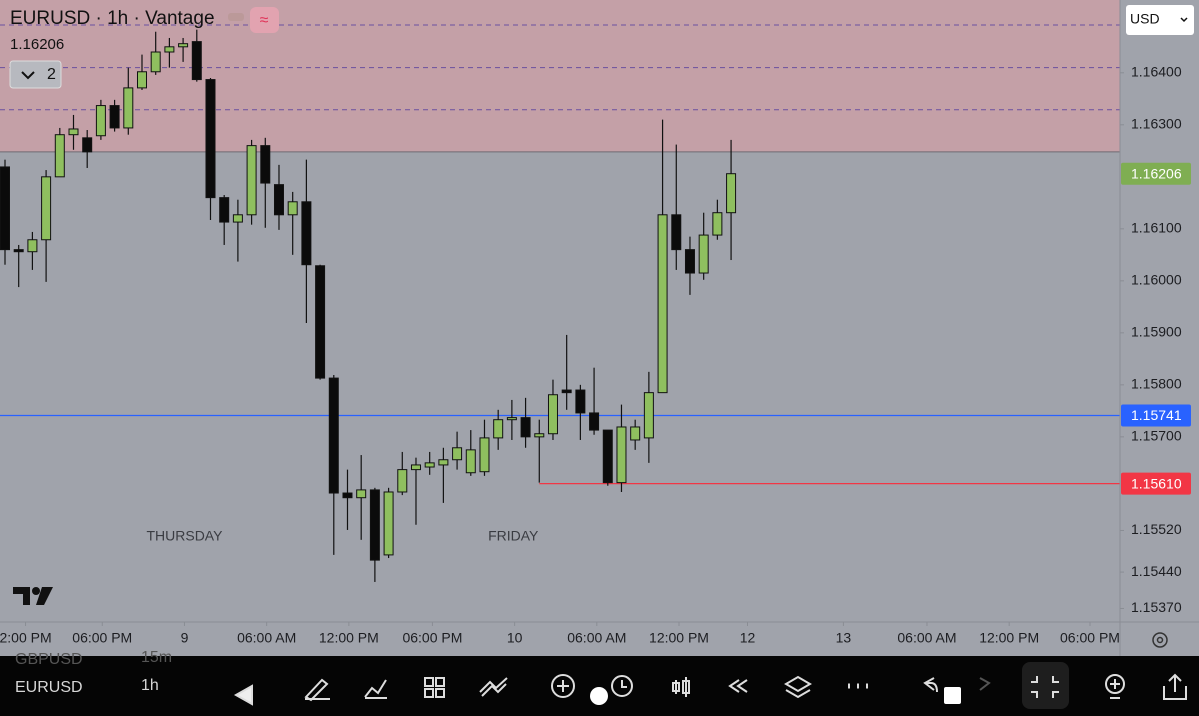 The image size is (1199, 716). Describe the element at coordinates (1156, 280) in the screenshot. I see `y-tick-label: 1.16000` at that location.